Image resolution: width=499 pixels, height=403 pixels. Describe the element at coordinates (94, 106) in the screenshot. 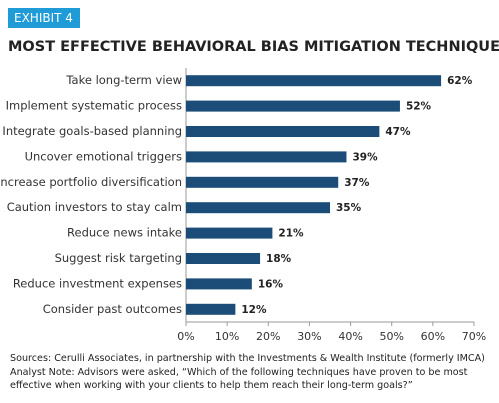

I see `y-tick-label: Implement systematic process` at that location.